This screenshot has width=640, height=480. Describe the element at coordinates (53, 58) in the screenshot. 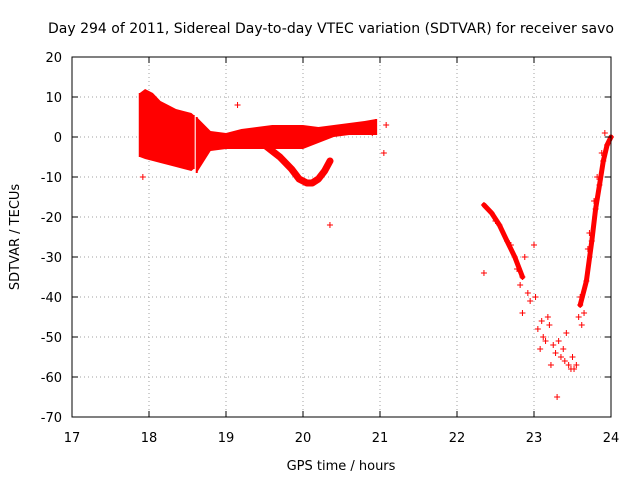

I see `y-tick-label: 20` at that location.